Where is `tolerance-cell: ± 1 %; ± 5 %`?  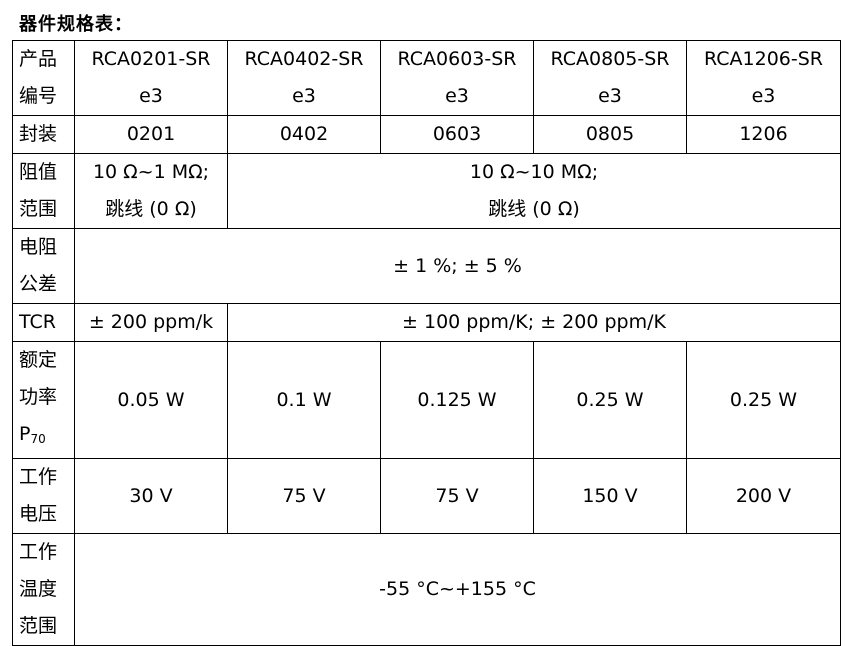 tolerance-cell: ± 1 %; ± 5 % is located at coordinates (457, 266).